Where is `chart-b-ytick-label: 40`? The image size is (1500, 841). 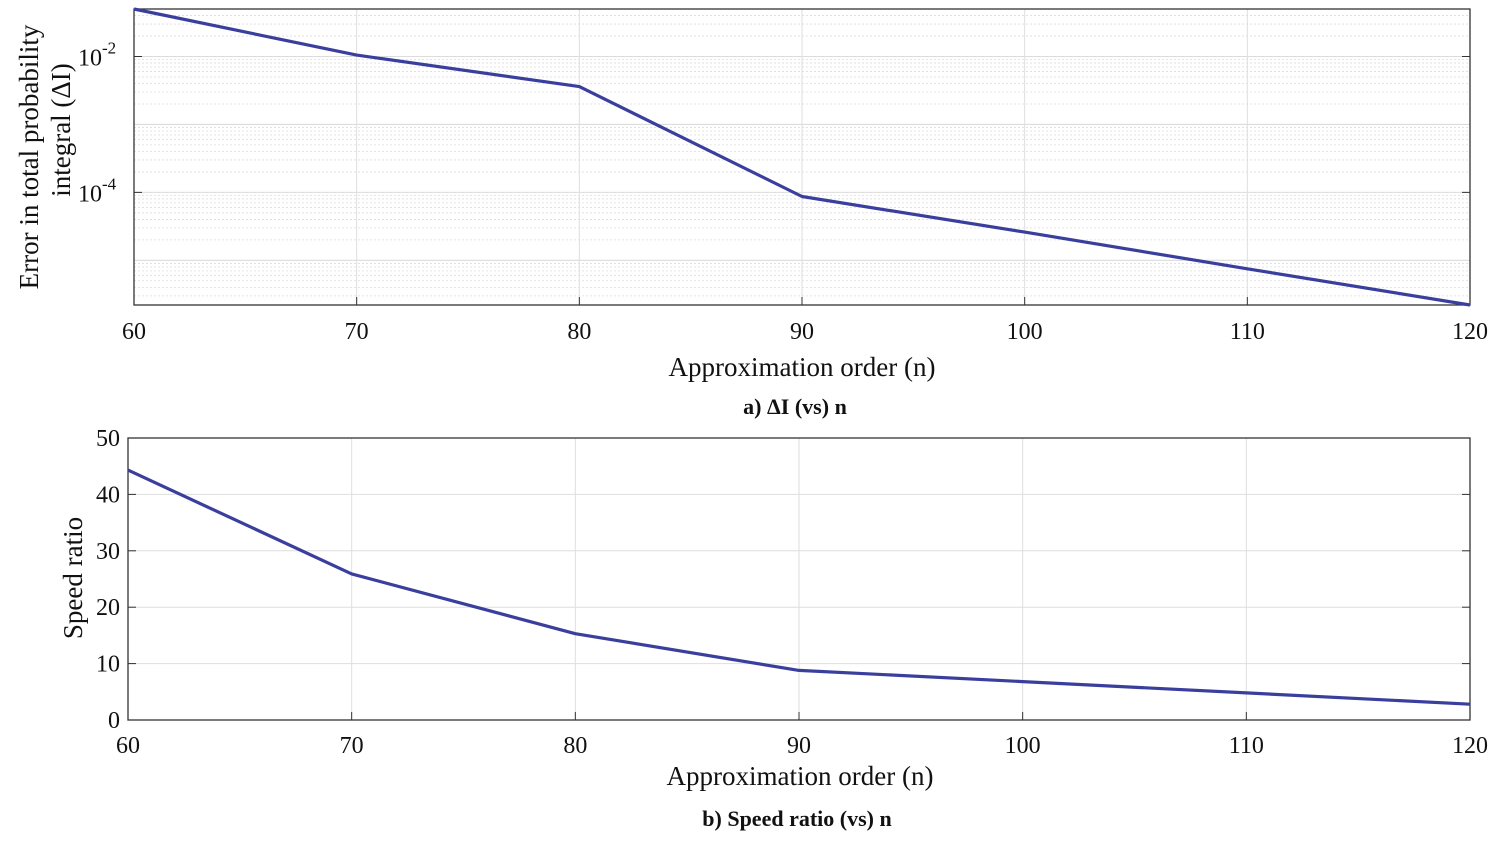
chart-b-ytick-label: 40 is located at coordinates (108, 495).